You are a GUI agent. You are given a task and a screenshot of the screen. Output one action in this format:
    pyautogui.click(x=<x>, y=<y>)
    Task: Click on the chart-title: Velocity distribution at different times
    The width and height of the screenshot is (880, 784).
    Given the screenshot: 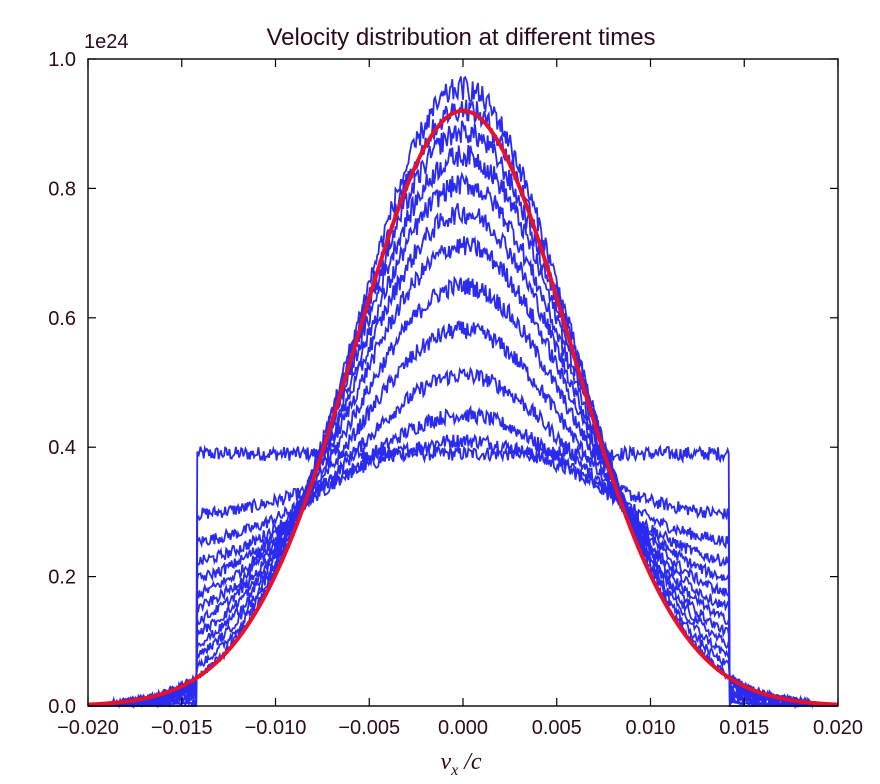 What is the action you would take?
    pyautogui.click(x=460, y=37)
    